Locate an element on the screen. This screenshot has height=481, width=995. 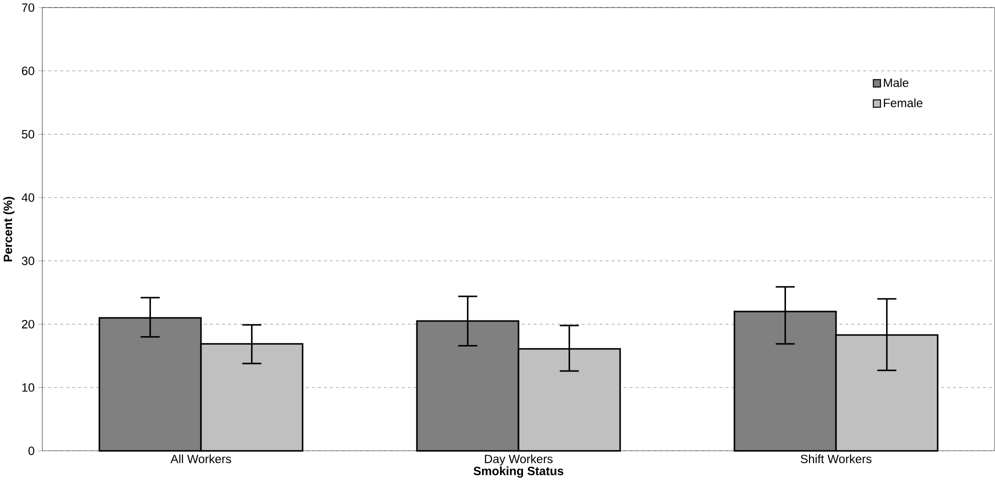
x-tick-label: Day Workers is located at coordinates (518, 460).